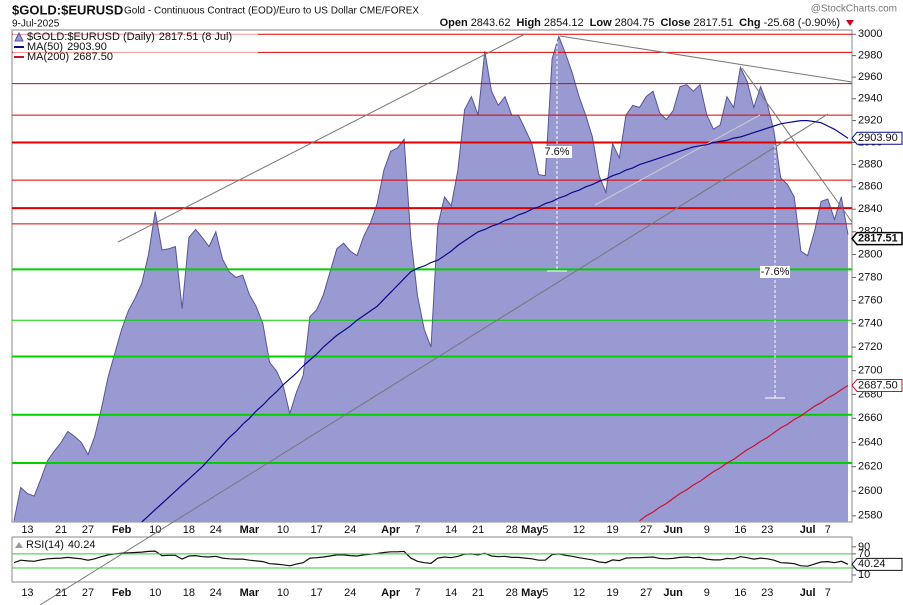 The image size is (903, 605). What do you see at coordinates (854, 9) in the screenshot?
I see `watermark: @StockCharts.com` at bounding box center [854, 9].